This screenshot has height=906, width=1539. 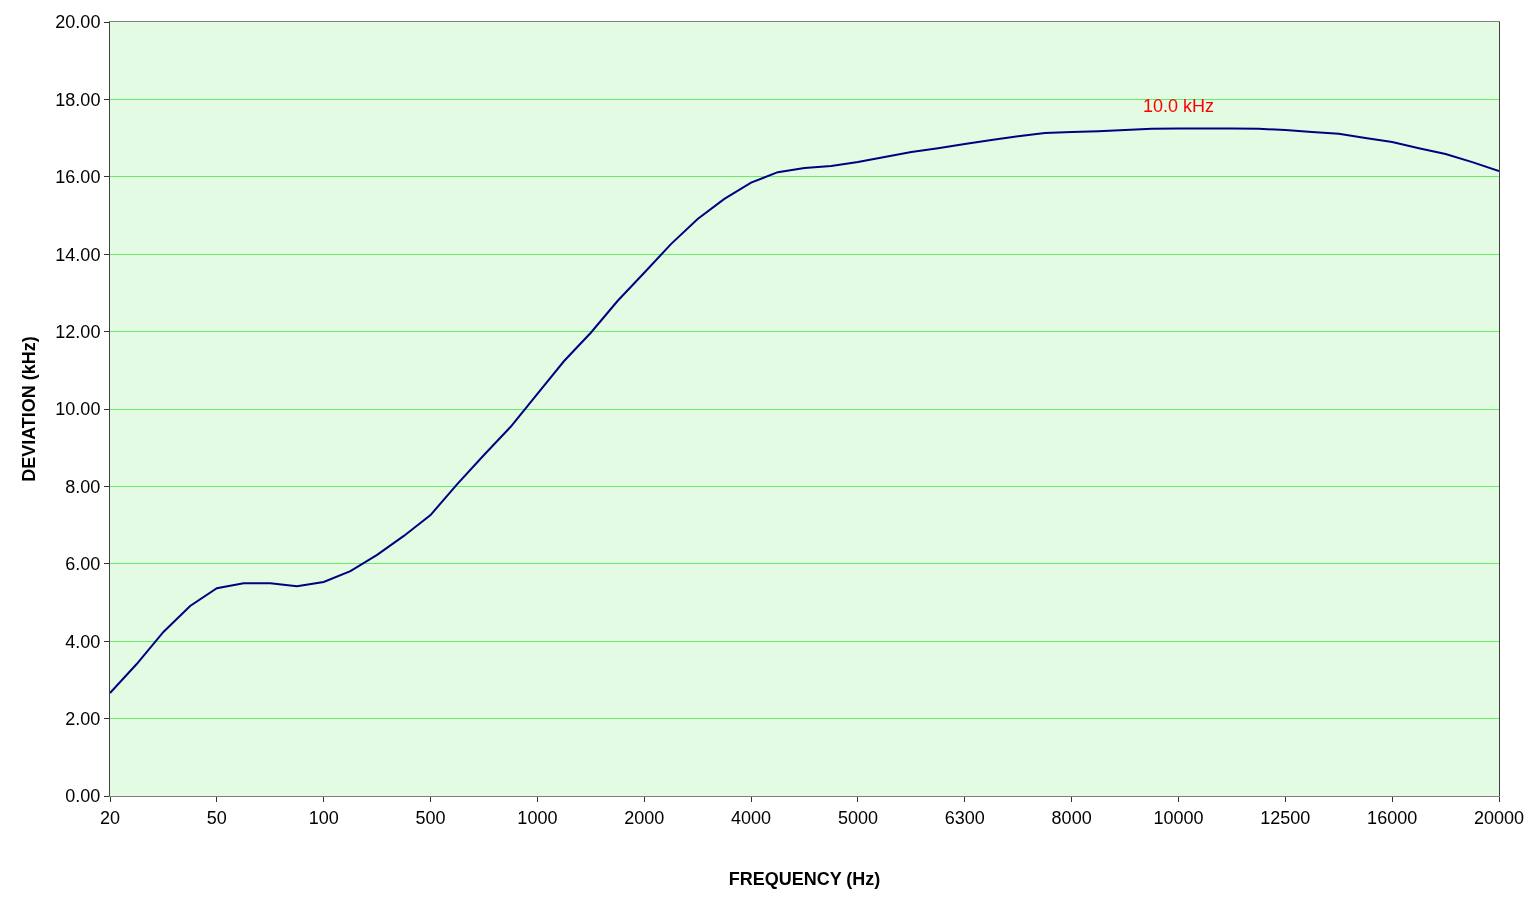 What do you see at coordinates (1178, 817) in the screenshot?
I see `x-tick-label: 10000` at bounding box center [1178, 817].